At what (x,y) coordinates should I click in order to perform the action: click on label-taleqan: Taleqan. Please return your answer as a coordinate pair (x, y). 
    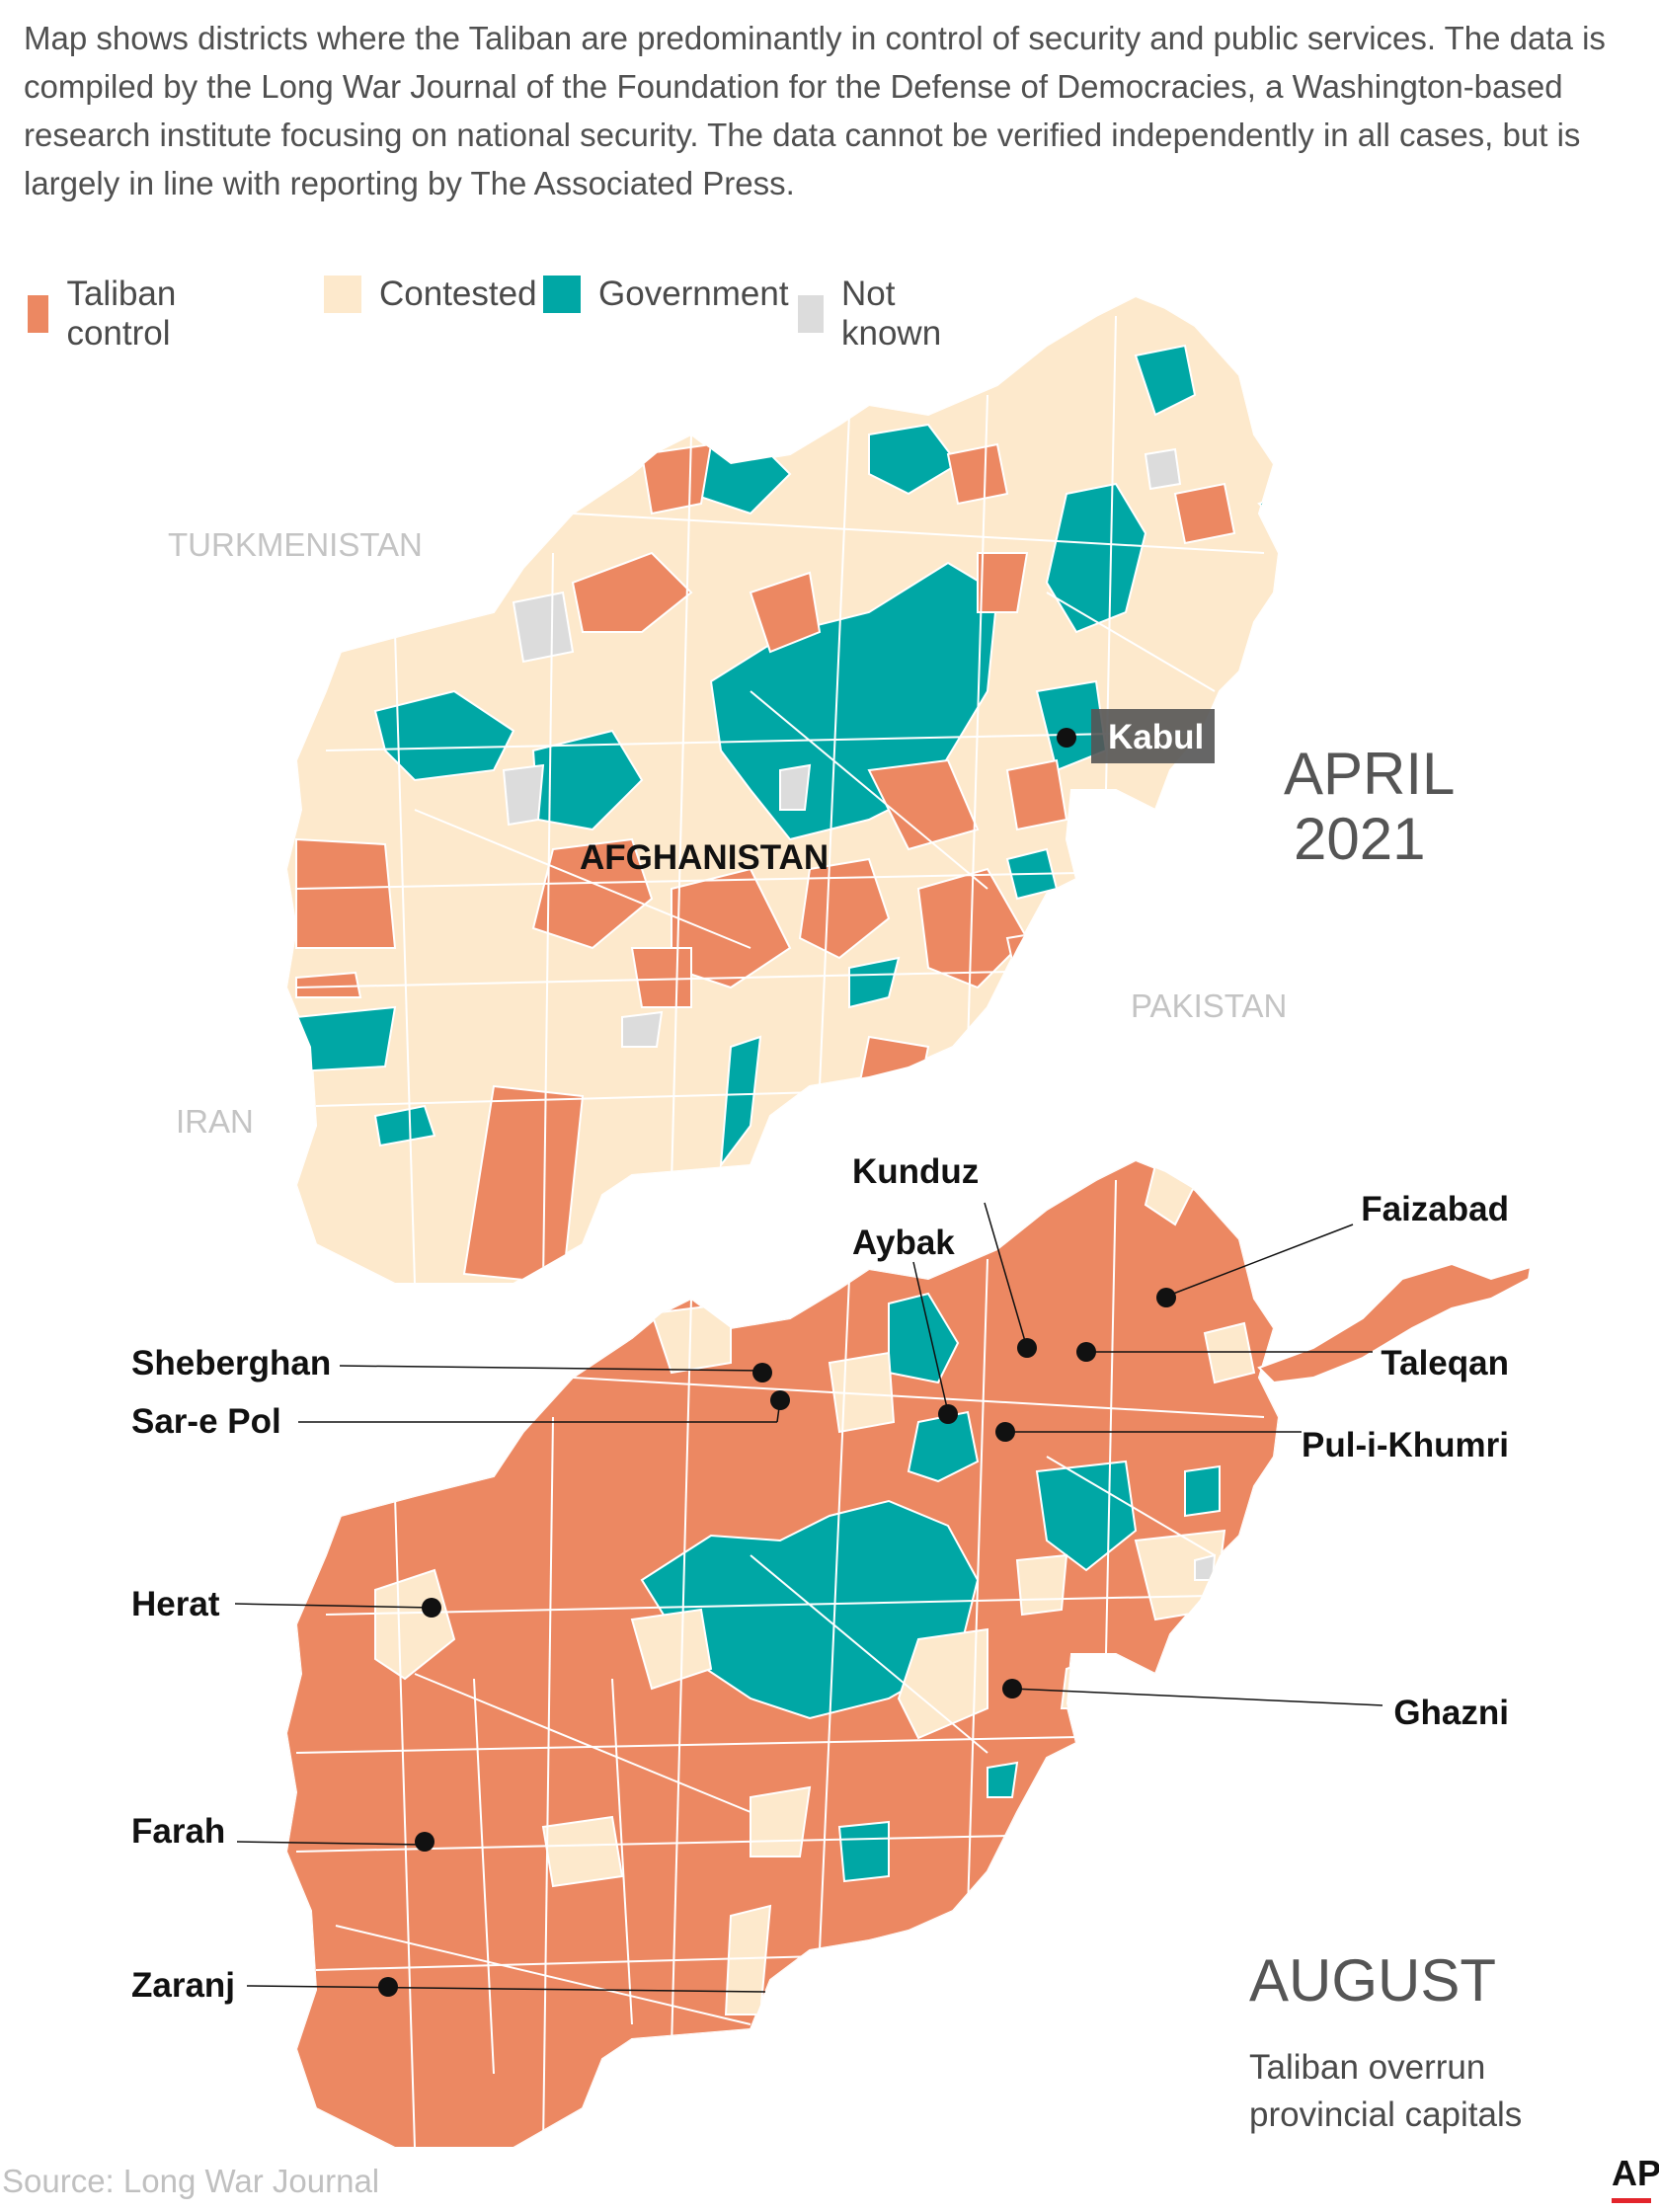
    Looking at the image, I should click on (1445, 1363).